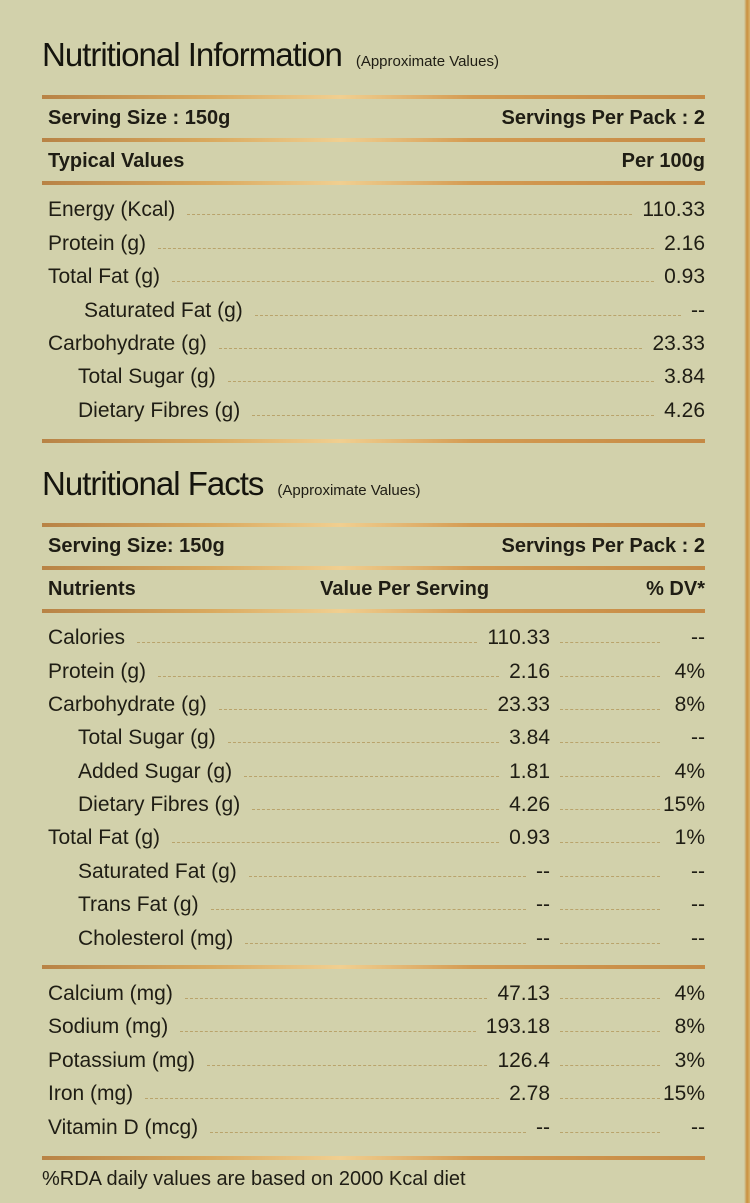 This screenshot has height=1203, width=750. Describe the element at coordinates (373, 205) in the screenshot. I see `nutrient-row: Energy (Kcal) 110.33` at that location.